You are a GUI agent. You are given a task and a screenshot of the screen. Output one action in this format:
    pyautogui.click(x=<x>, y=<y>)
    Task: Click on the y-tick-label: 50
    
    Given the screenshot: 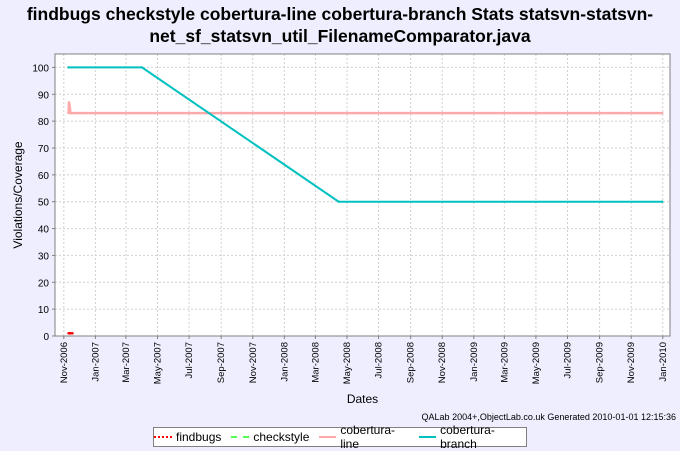 What is the action you would take?
    pyautogui.click(x=44, y=203)
    